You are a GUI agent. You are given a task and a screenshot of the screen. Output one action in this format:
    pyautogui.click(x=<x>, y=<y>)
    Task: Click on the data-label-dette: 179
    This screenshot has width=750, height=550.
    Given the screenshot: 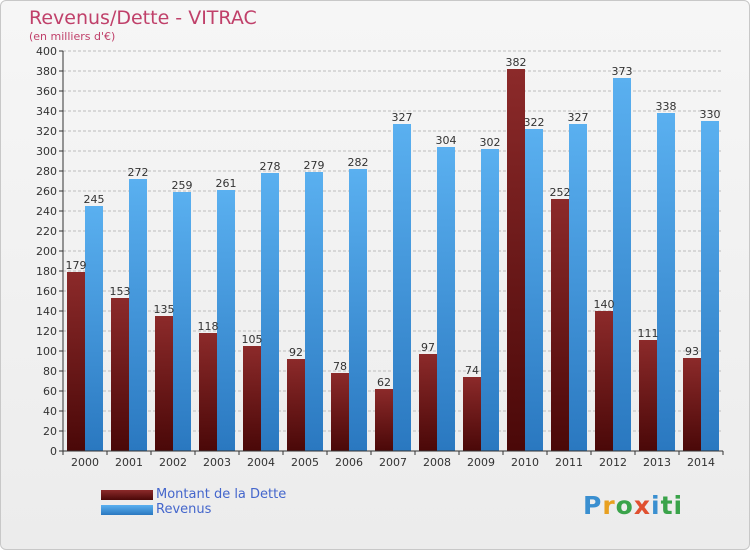 What is the action you would take?
    pyautogui.click(x=76, y=265)
    